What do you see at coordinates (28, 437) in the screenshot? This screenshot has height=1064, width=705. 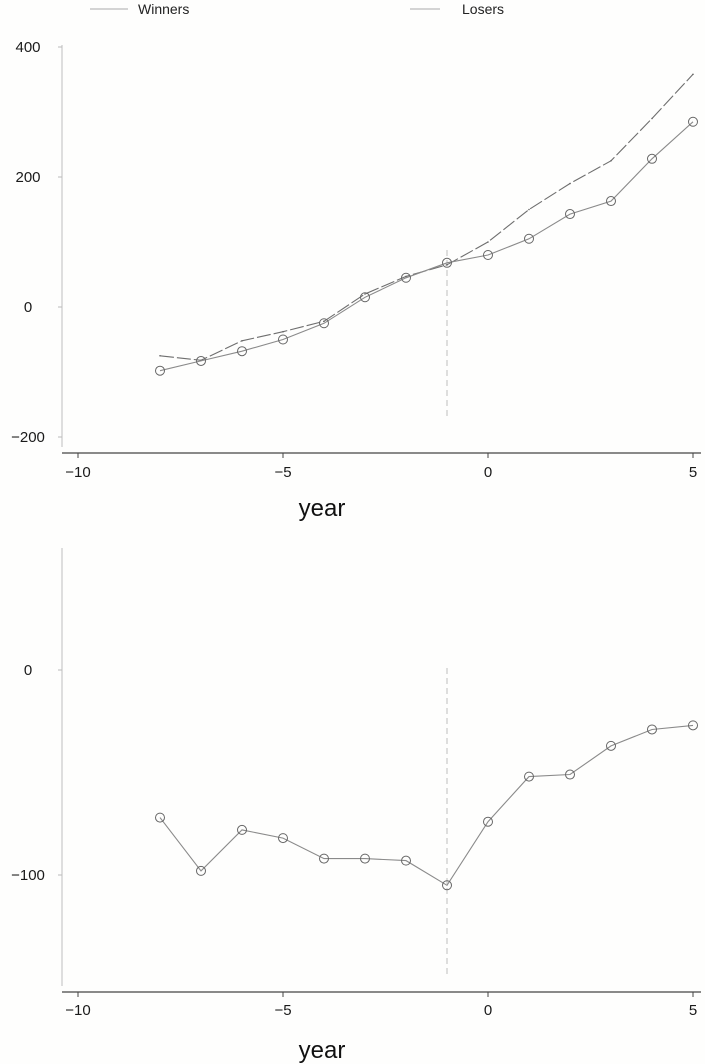 I see `y-tick-label: −200` at bounding box center [28, 437].